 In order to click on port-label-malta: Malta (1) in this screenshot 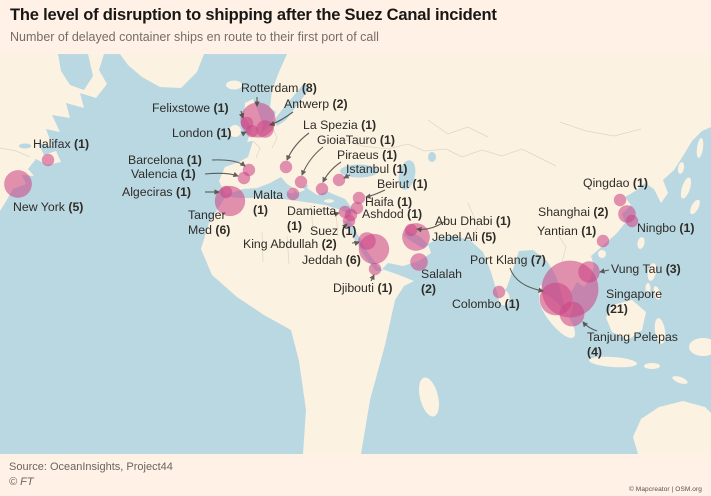, I will do `click(268, 202)`.